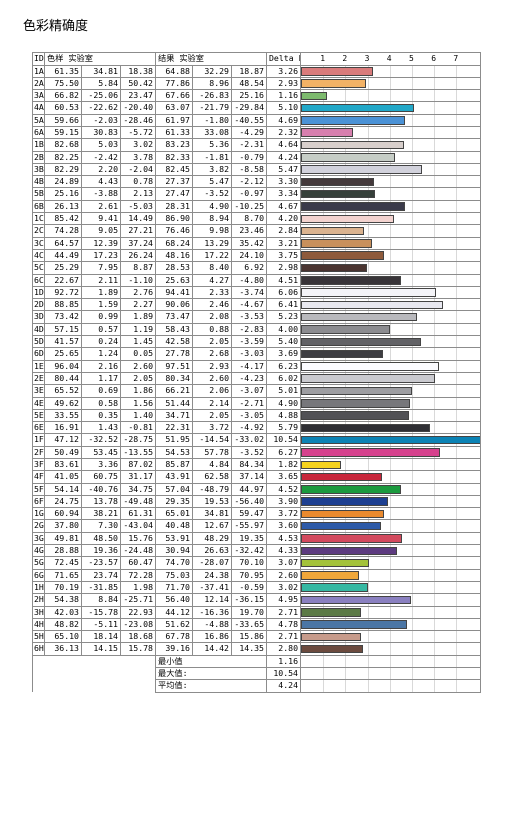 The image size is (510, 829). What do you see at coordinates (138, 415) in the screenshot?
I see `reference-lab-b: 1.40` at bounding box center [138, 415].